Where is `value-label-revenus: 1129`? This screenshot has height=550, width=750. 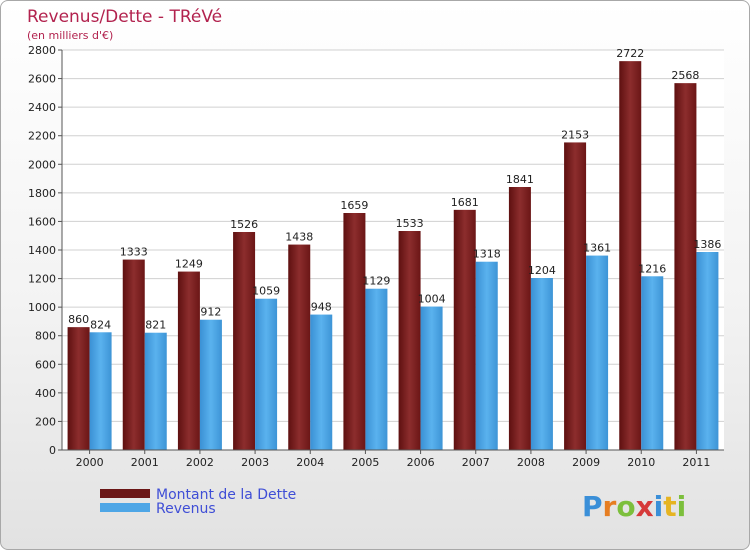 value-label-revenus: 1129 is located at coordinates (376, 281).